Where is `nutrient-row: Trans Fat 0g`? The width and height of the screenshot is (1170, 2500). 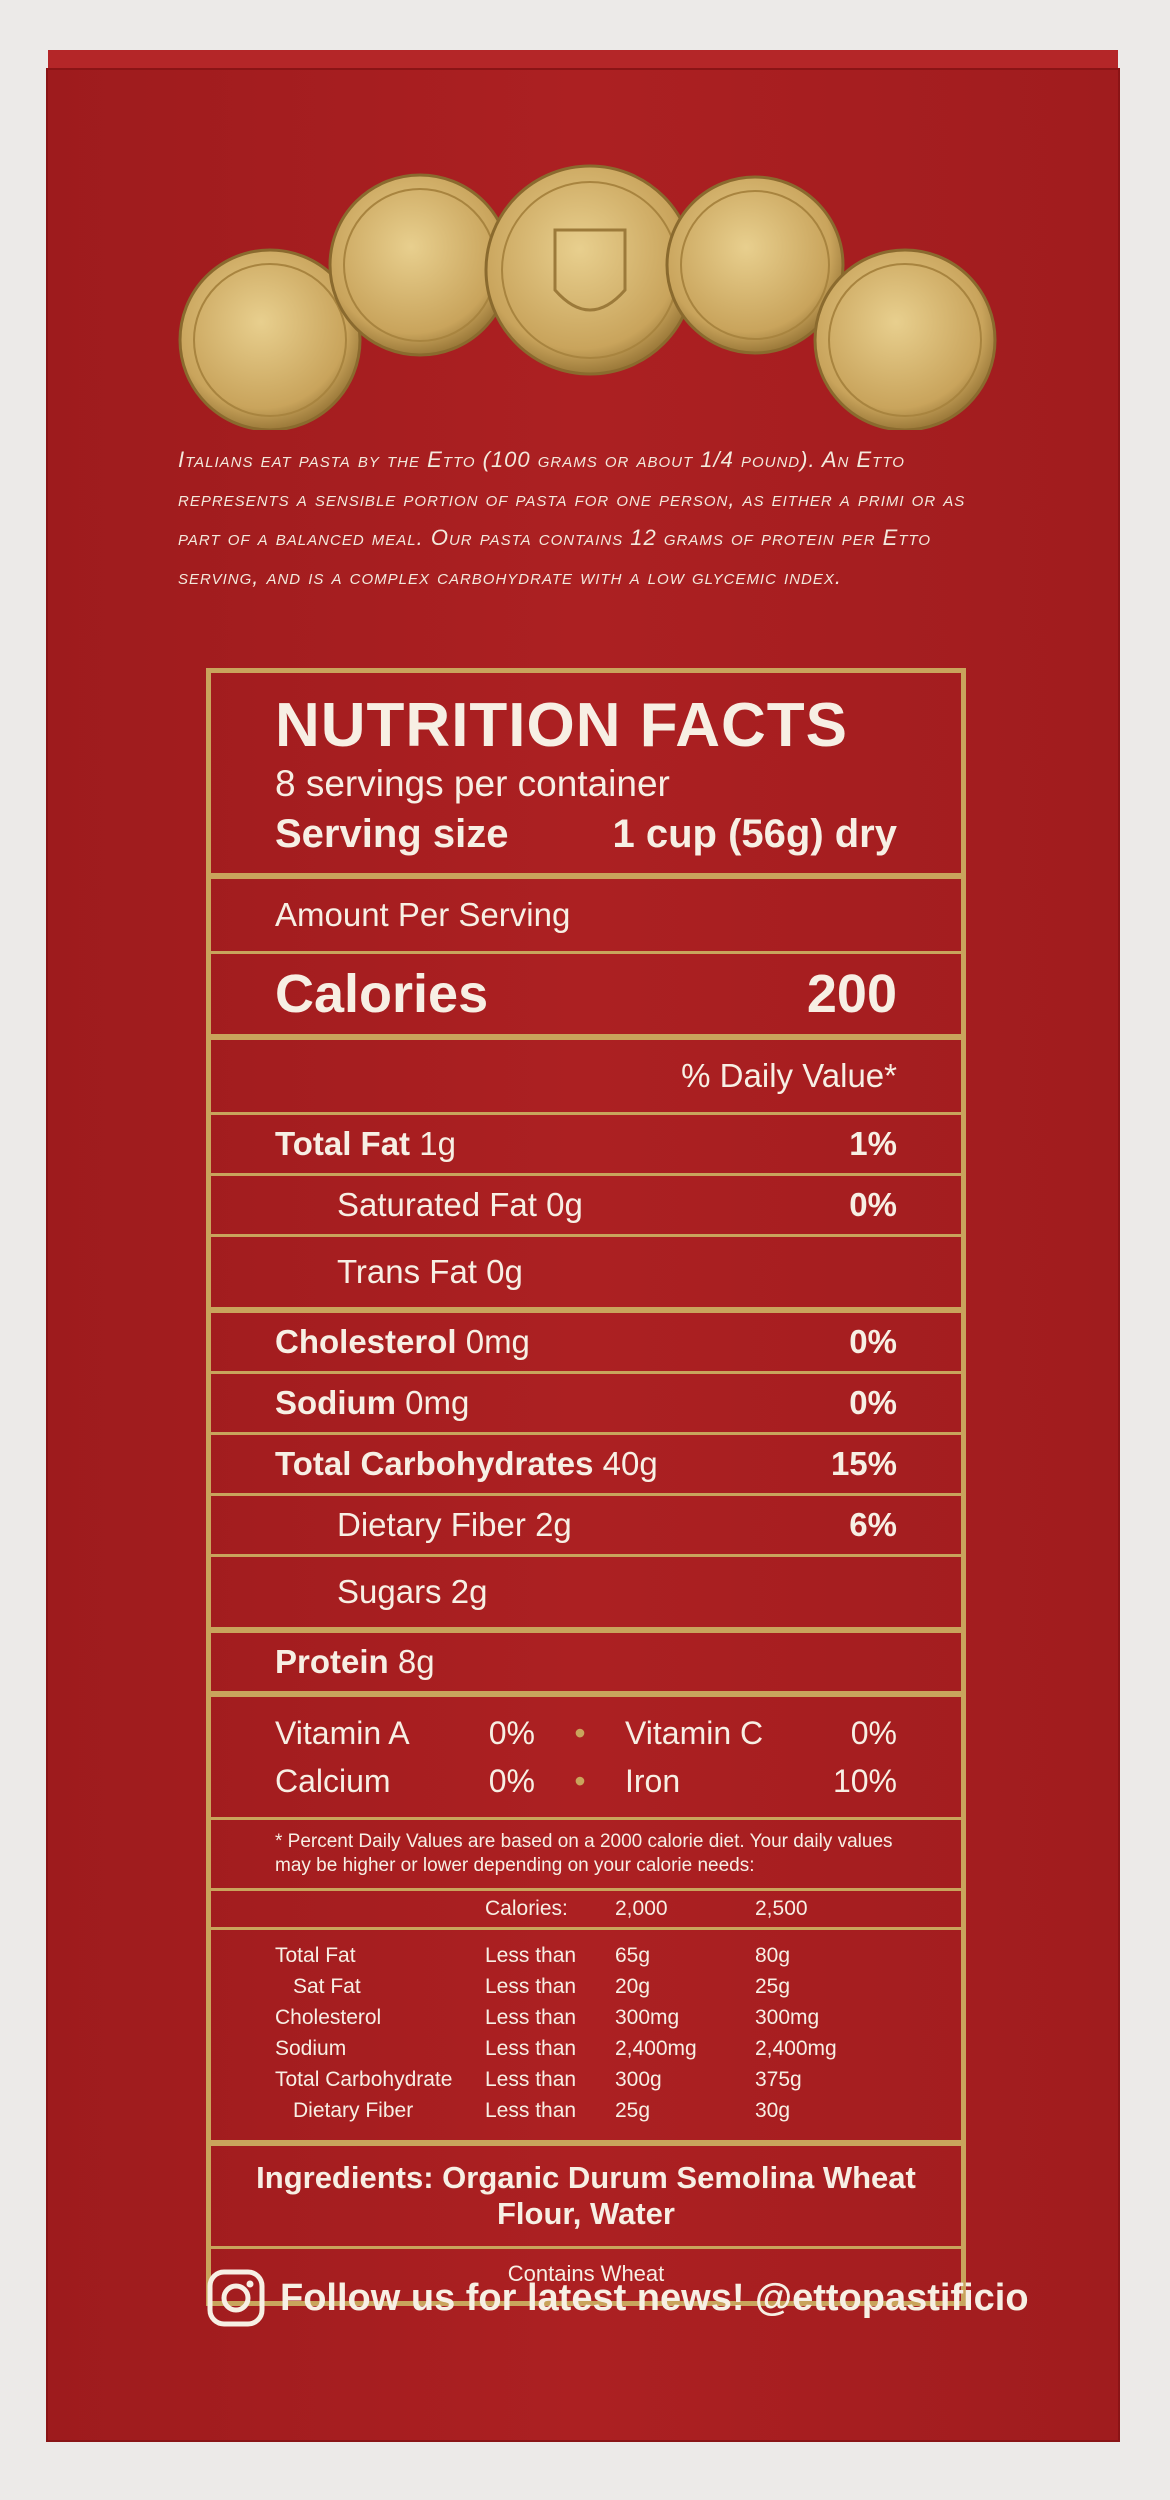 nutrient-row: Trans Fat 0g is located at coordinates (586, 1272).